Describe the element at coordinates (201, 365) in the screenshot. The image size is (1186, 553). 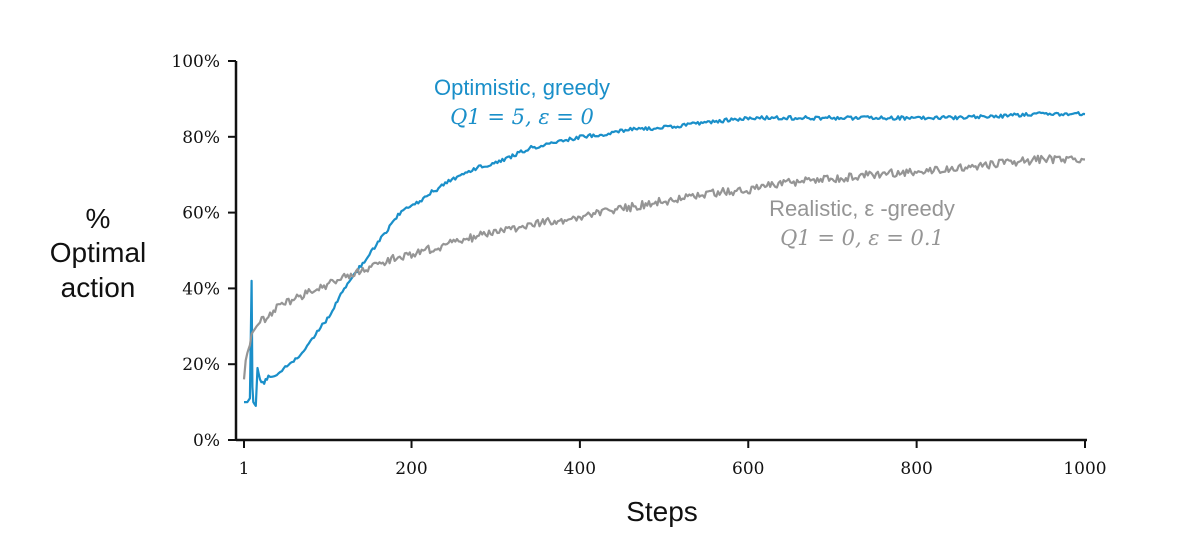
I see `y-tick-label: 20%` at that location.